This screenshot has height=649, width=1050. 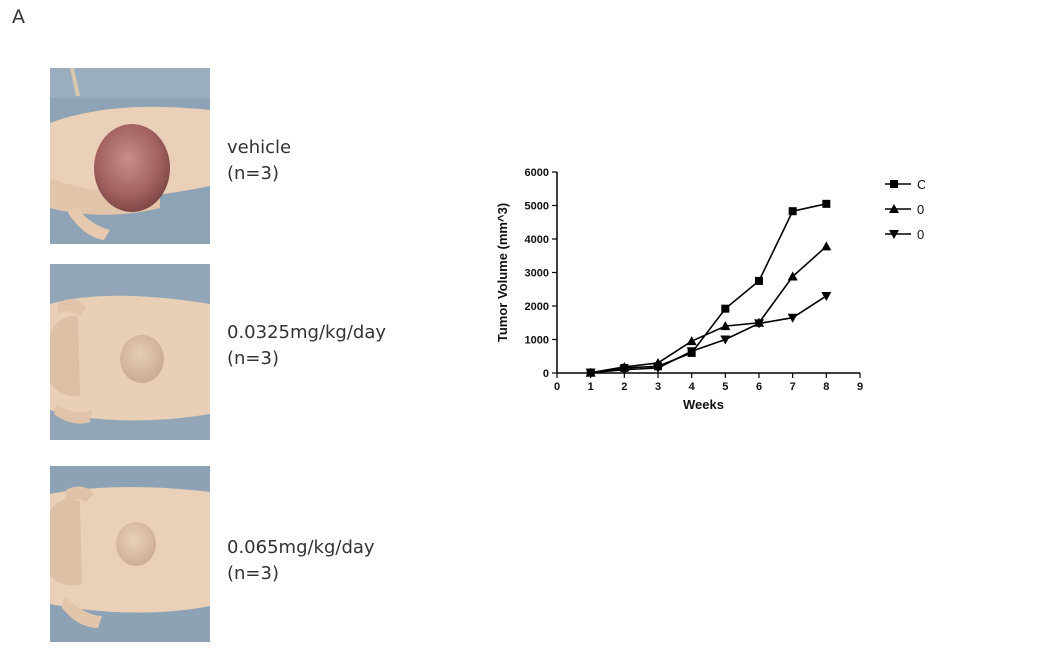 What do you see at coordinates (537, 341) in the screenshot?
I see `y-tick-label: 1000` at bounding box center [537, 341].